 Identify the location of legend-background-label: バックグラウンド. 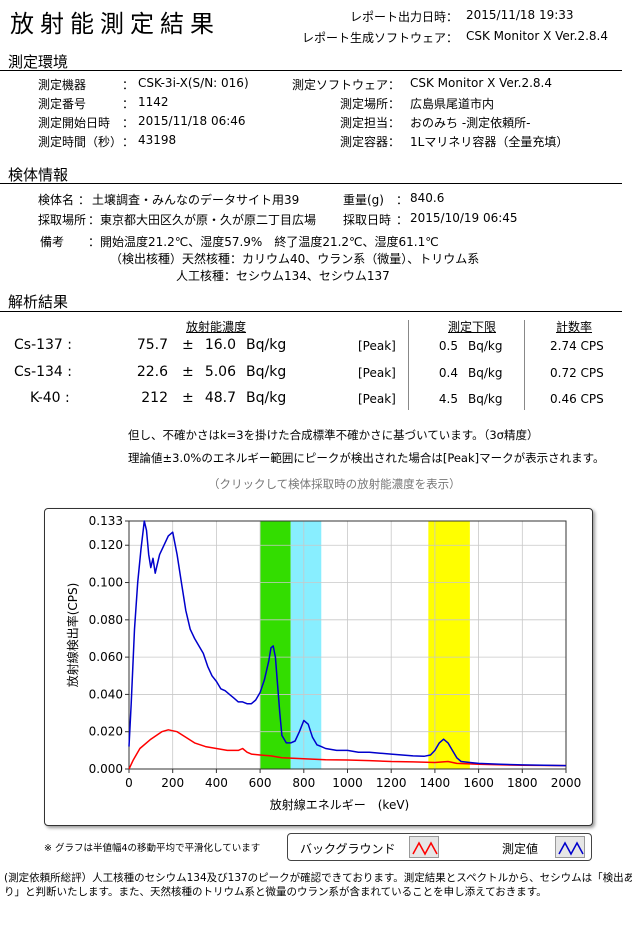
(348, 849).